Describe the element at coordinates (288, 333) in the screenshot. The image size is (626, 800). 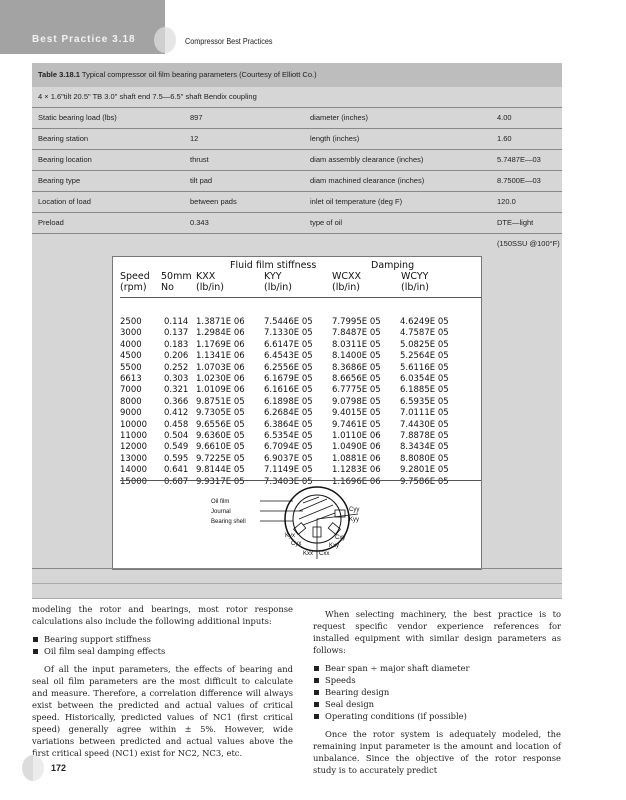
I see `table-cell: 7.1330E 05` at that location.